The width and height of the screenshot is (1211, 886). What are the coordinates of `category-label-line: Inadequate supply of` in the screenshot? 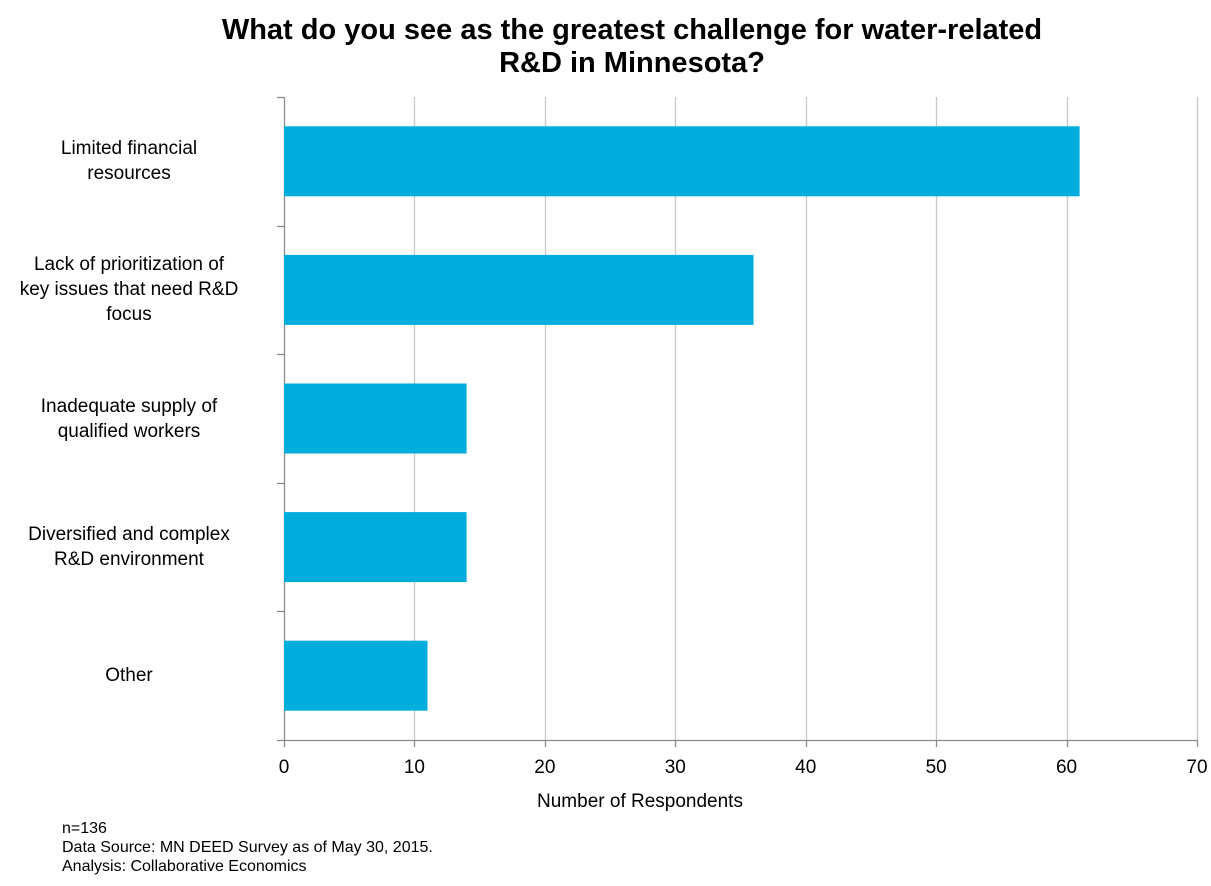 It's located at (129, 406).